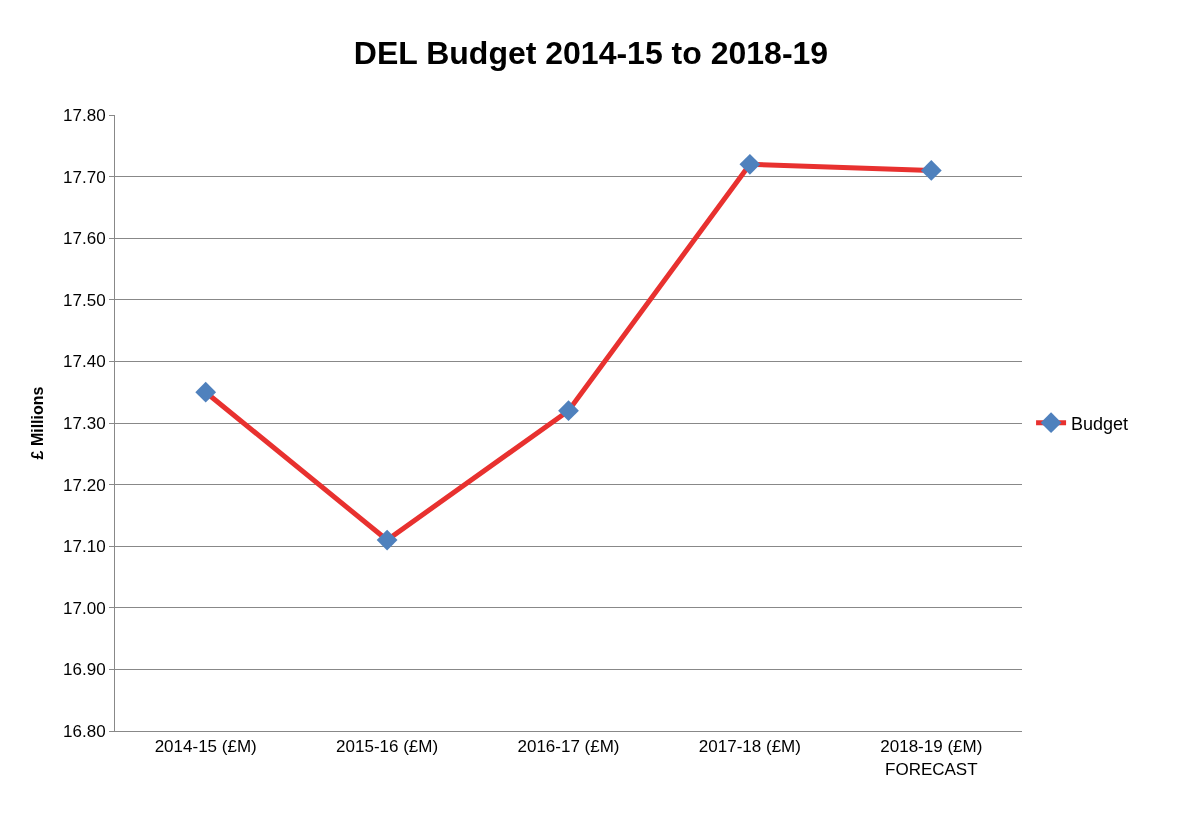 This screenshot has width=1182, height=826. I want to click on y-tick-label: 17.40, so click(84, 362).